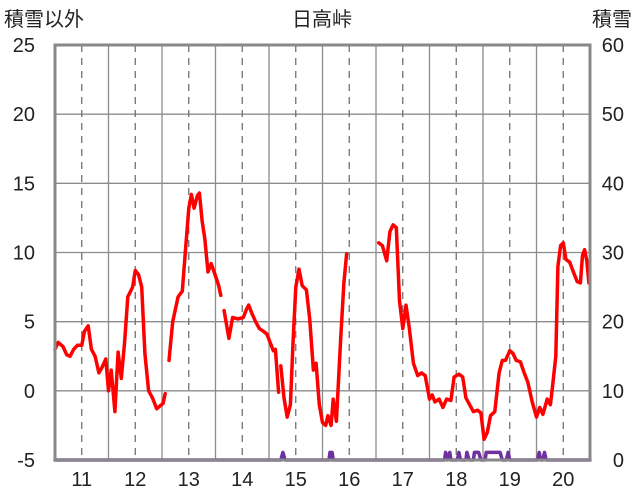 This screenshot has height=501, width=636. Describe the element at coordinates (24, 46) in the screenshot. I see `left-tick-label: 25` at that location.